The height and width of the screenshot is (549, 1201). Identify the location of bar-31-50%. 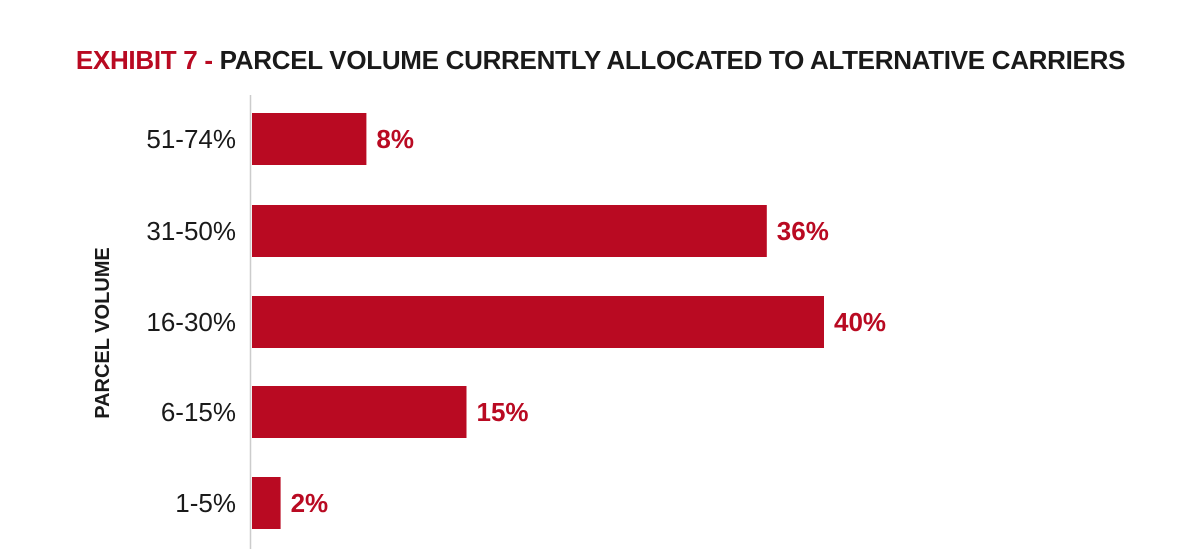
(509, 231).